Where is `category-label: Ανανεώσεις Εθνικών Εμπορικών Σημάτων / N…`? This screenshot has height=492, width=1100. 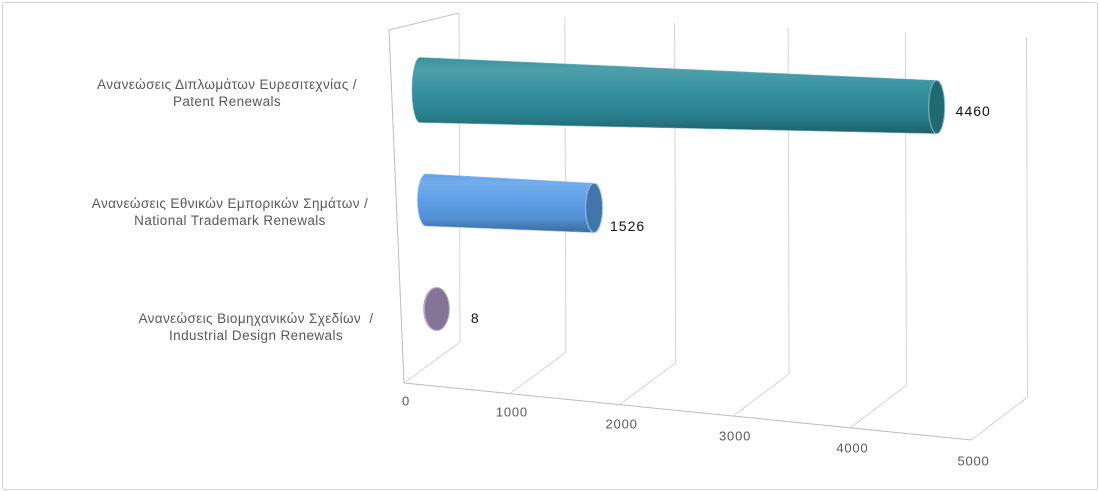
category-label: Ανανεώσεις Εθνικών Εμπορικών Σημάτων / N… is located at coordinates (230, 211).